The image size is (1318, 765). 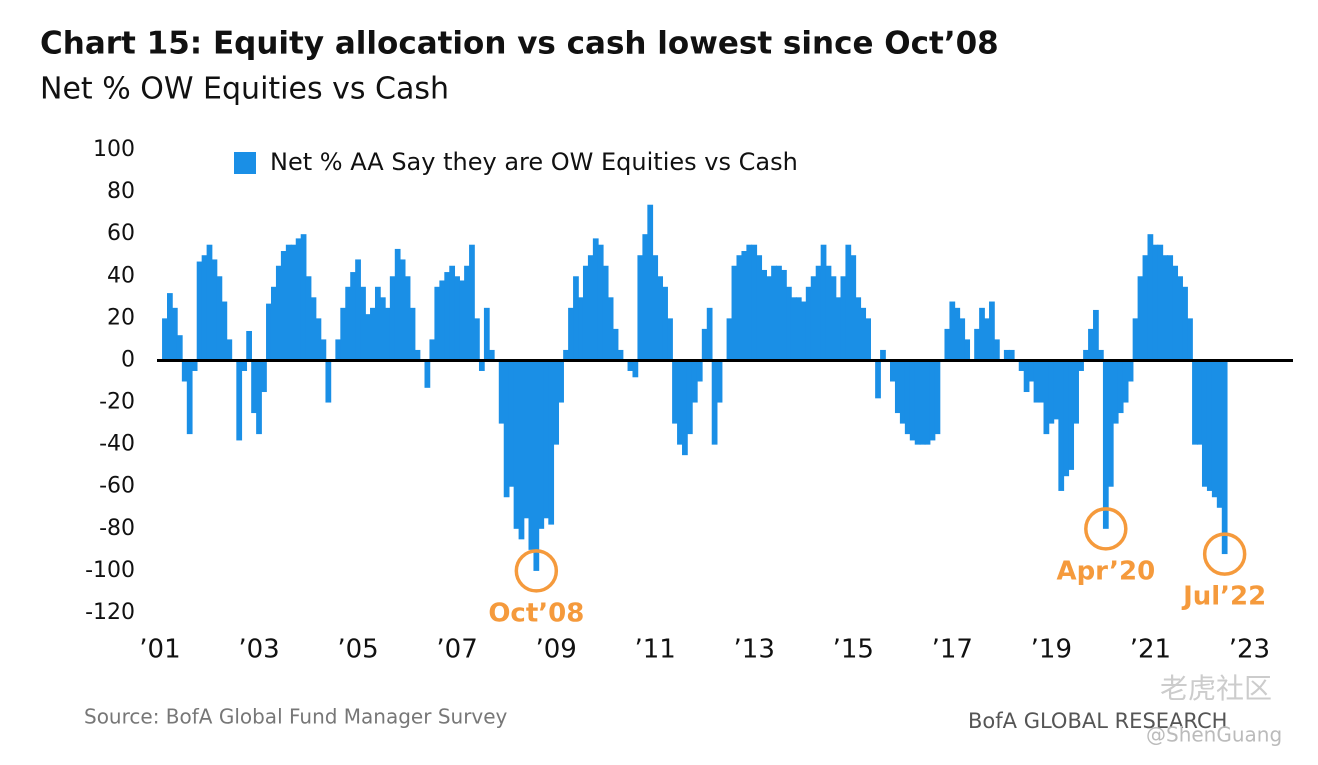 I want to click on x-tick-label: ’11, so click(x=654, y=650).